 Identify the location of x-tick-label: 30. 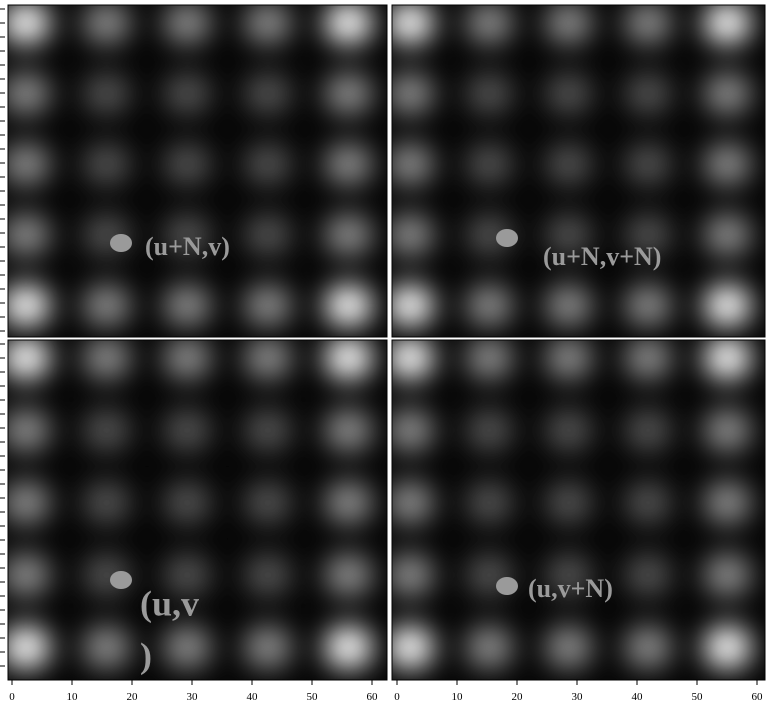
(193, 697).